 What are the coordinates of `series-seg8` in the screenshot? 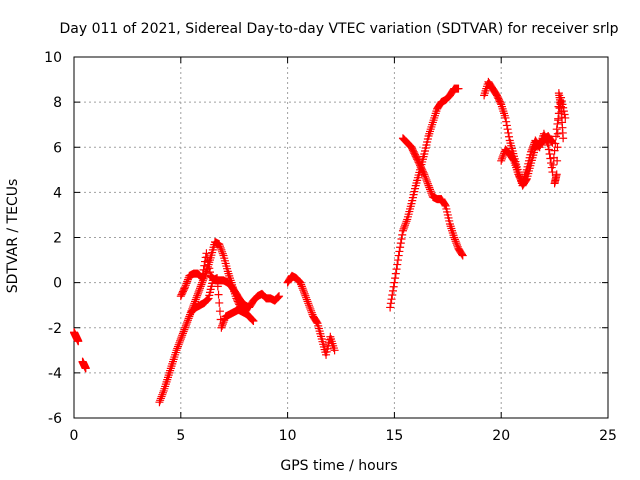 It's located at (432, 197).